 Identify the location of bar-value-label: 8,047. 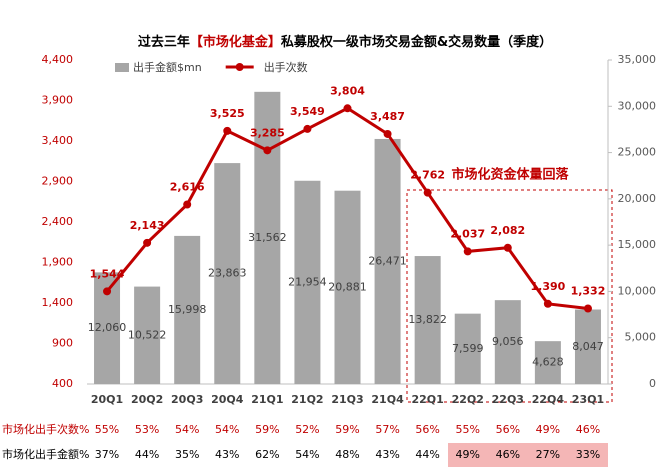
(588, 346).